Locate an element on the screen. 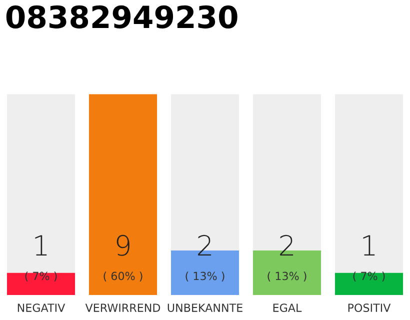 The height and width of the screenshot is (320, 410). x-tick-label: UNBEKANNTE is located at coordinates (205, 308).